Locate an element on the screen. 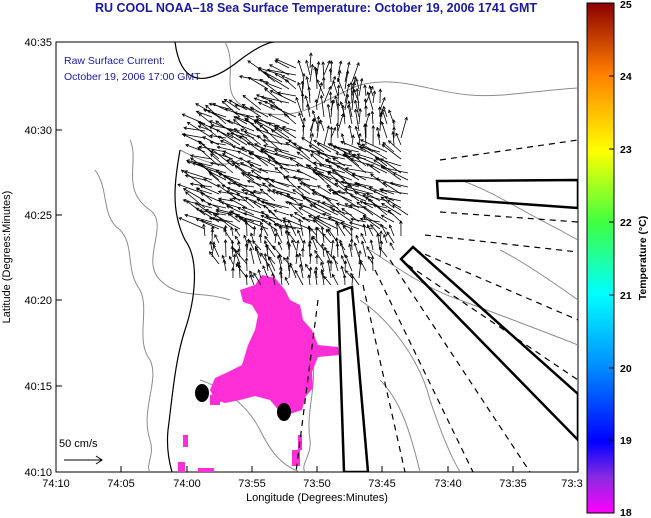 The height and width of the screenshot is (518, 651). colorbar-tick-label: 23 is located at coordinates (626, 150).